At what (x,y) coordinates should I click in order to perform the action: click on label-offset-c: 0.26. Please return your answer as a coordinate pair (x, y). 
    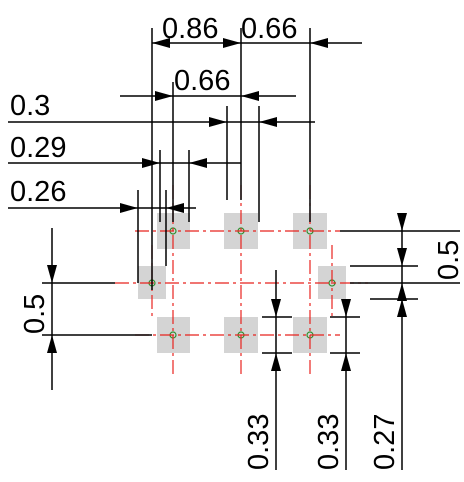
    Looking at the image, I should click on (38, 192).